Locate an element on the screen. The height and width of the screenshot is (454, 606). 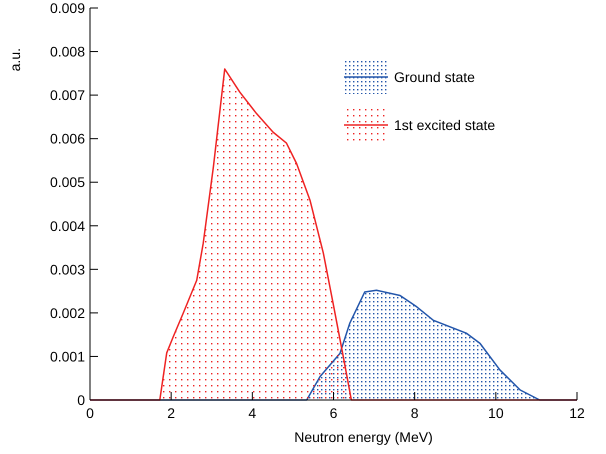
y-tick-label: 0.005 is located at coordinates (68, 182).